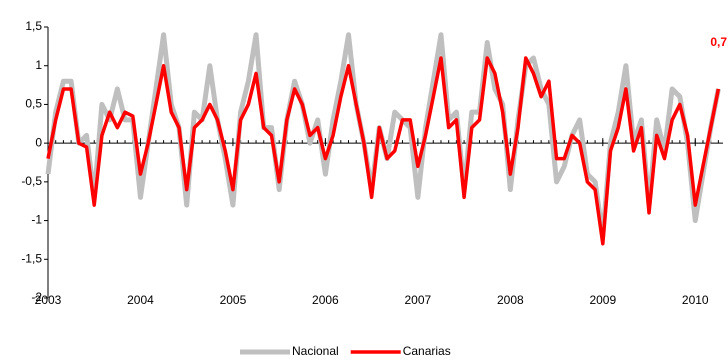 The height and width of the screenshot is (360, 728). Describe the element at coordinates (418, 300) in the screenshot. I see `x-tick-label: 2007` at that location.